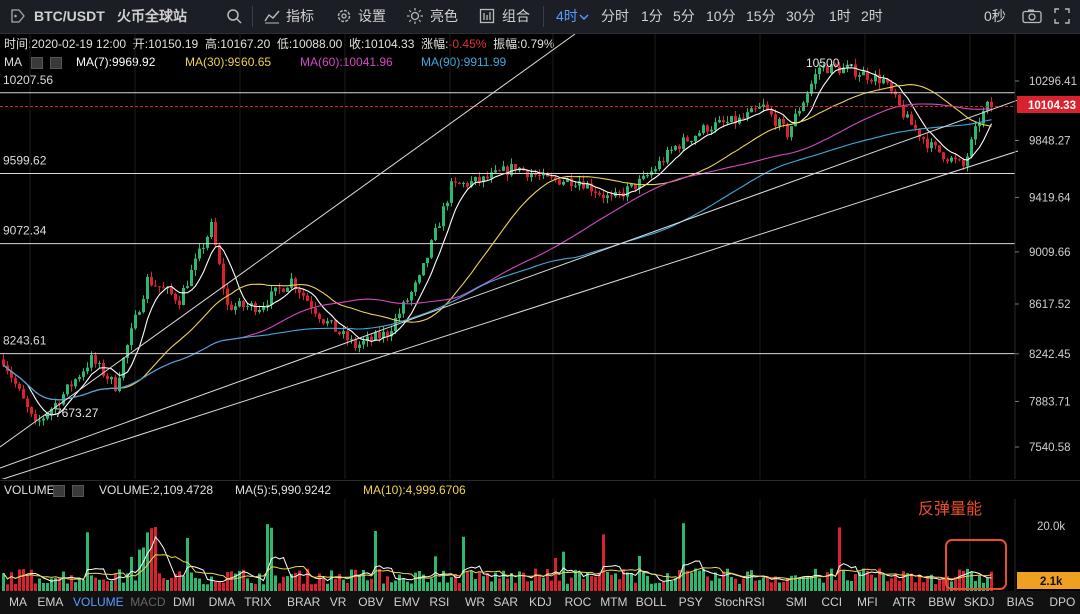  I want to click on indicator-tab-brar: BRAR, so click(304, 602).